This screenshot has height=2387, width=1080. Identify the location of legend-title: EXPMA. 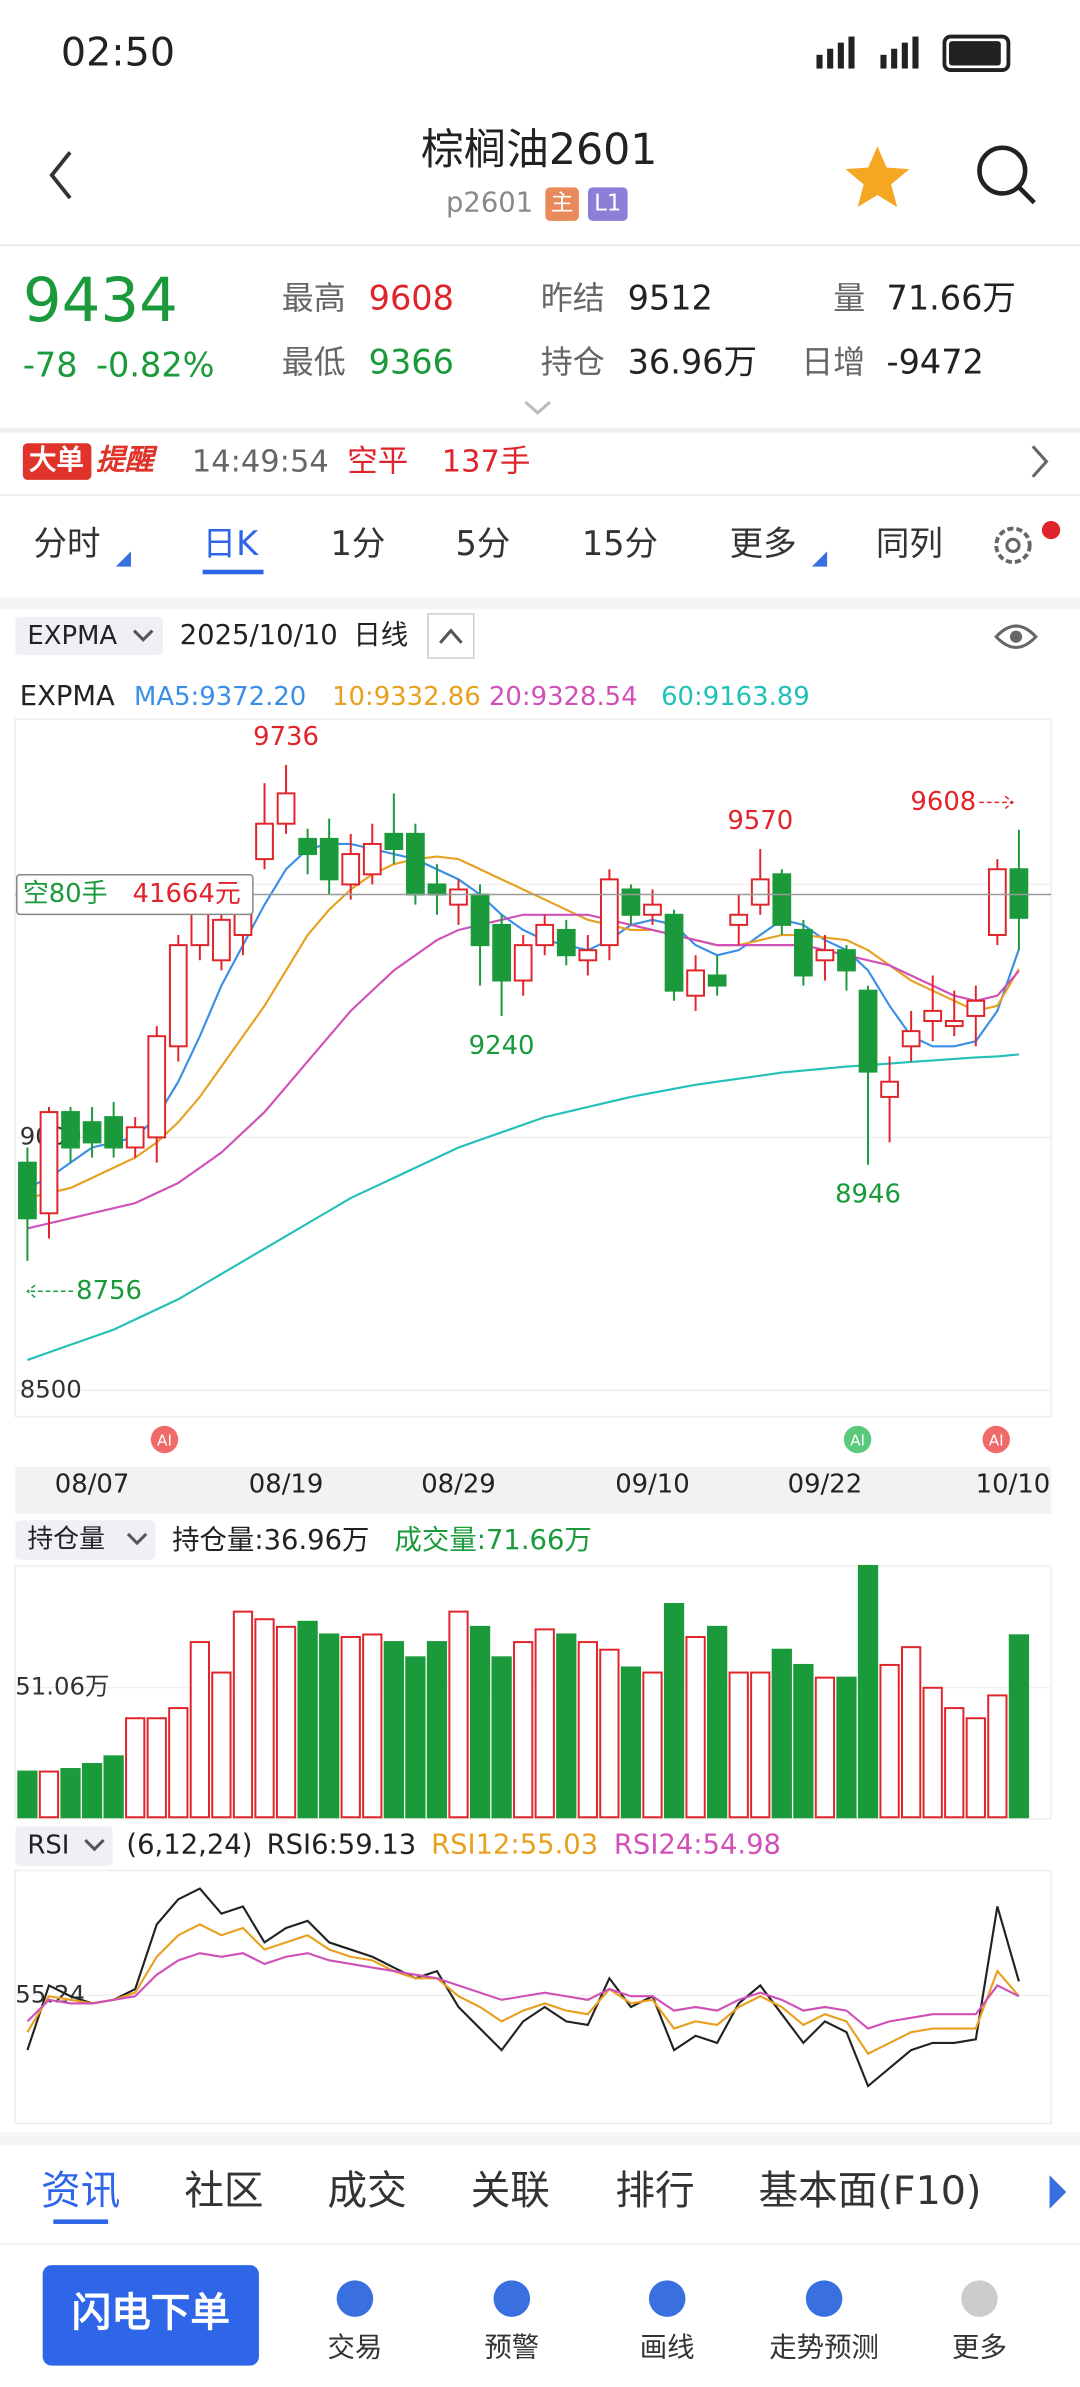
(67, 696).